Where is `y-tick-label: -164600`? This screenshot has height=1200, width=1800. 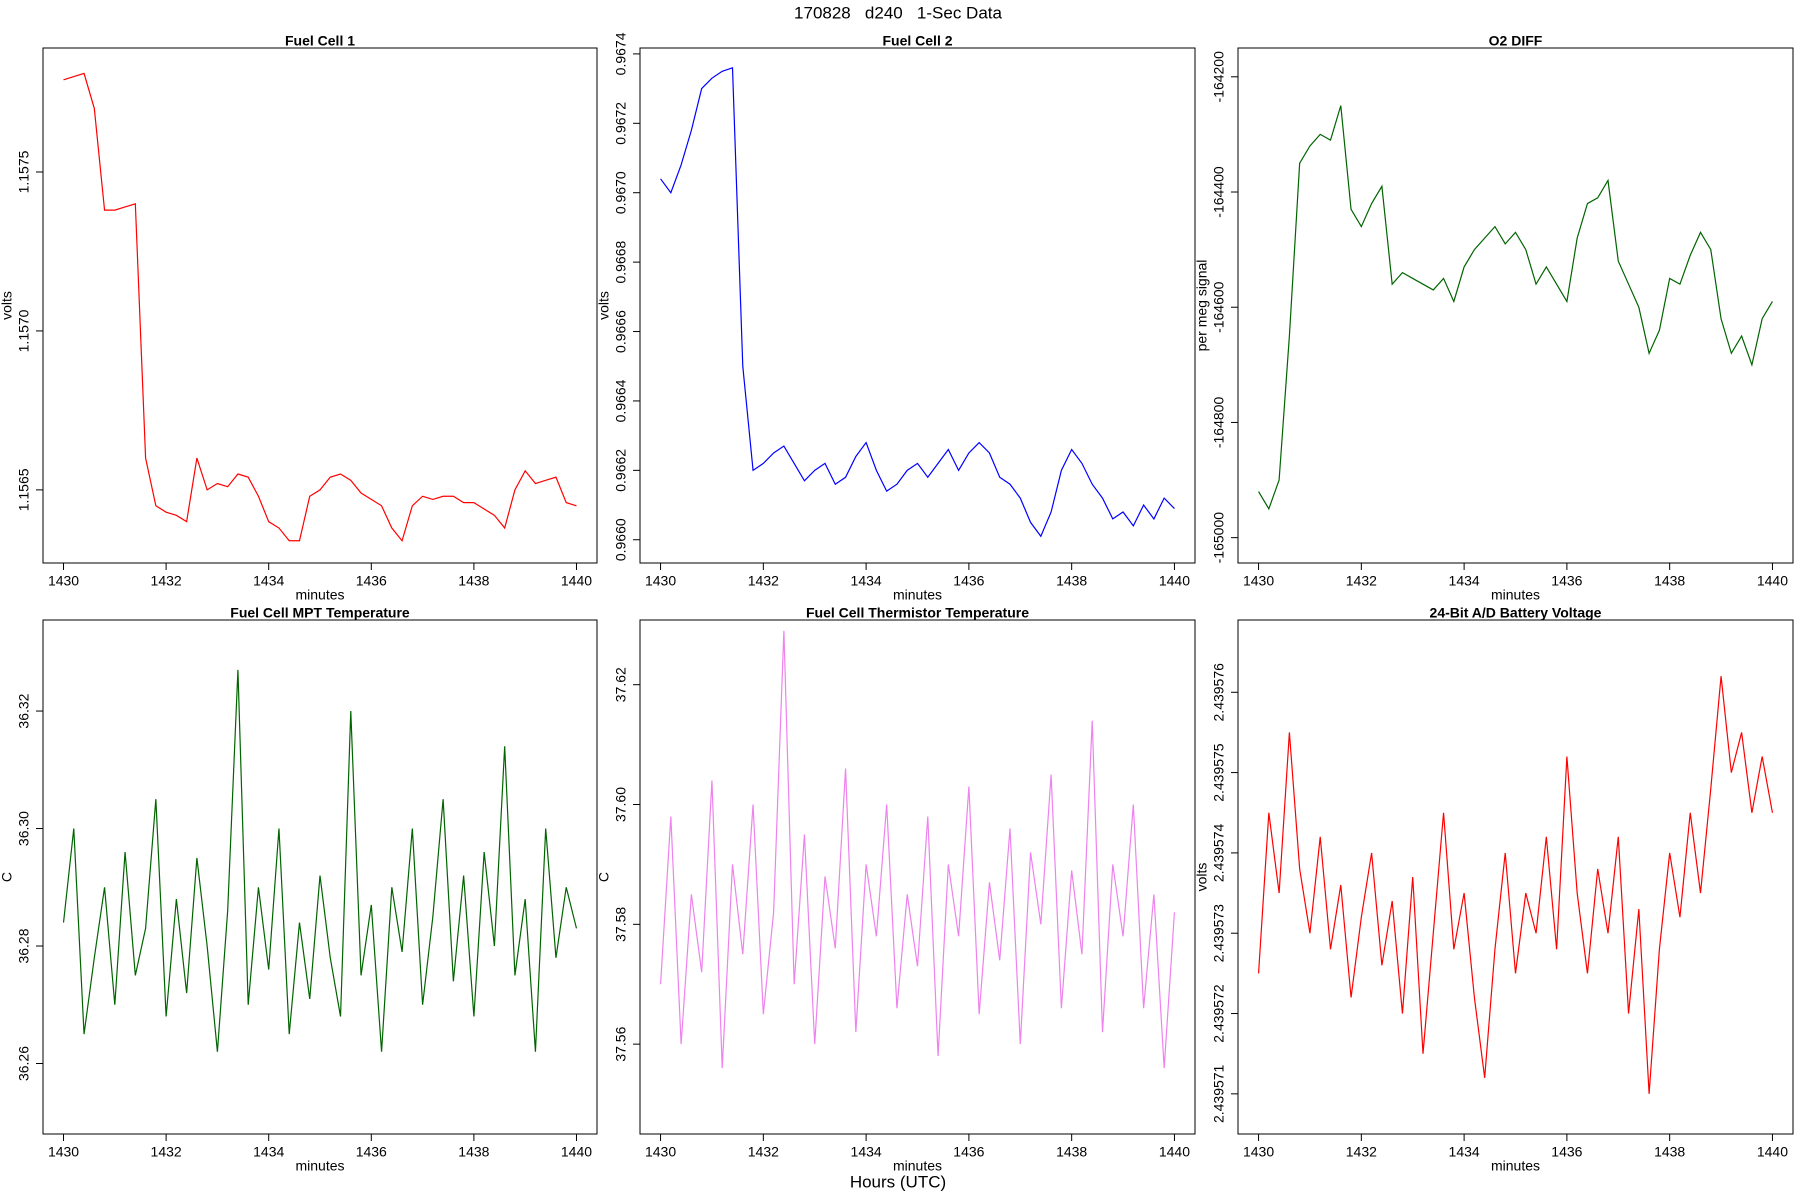
y-tick-label: -164600 is located at coordinates (1219, 307).